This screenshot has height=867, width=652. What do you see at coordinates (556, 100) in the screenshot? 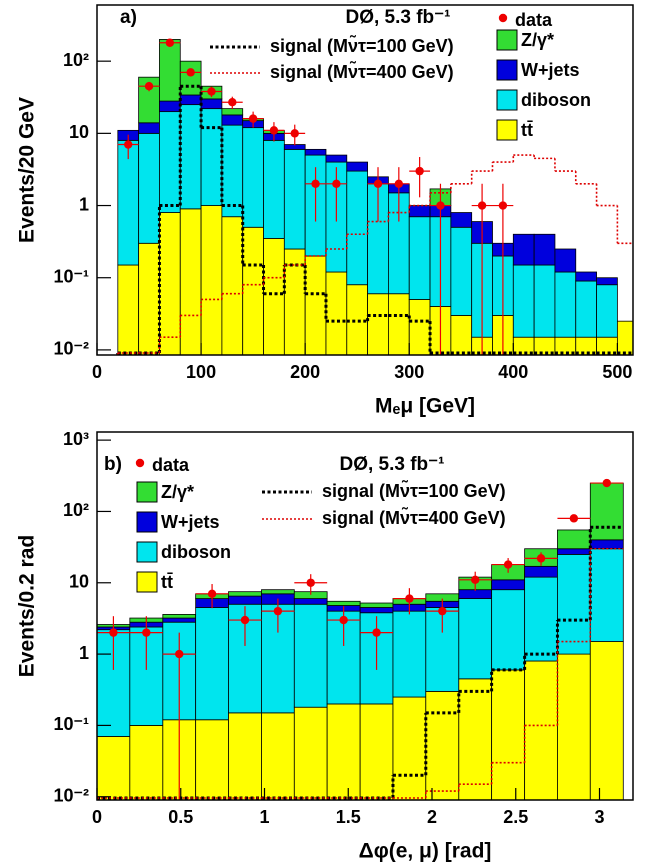
I see `legend-label: diboson` at bounding box center [556, 100].